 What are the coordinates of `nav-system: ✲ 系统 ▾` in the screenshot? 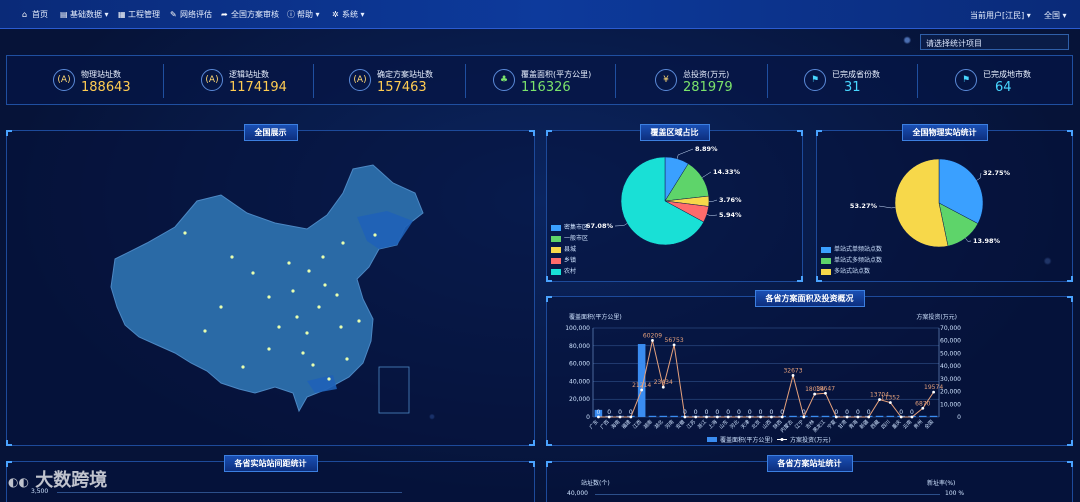 It's located at (348, 14).